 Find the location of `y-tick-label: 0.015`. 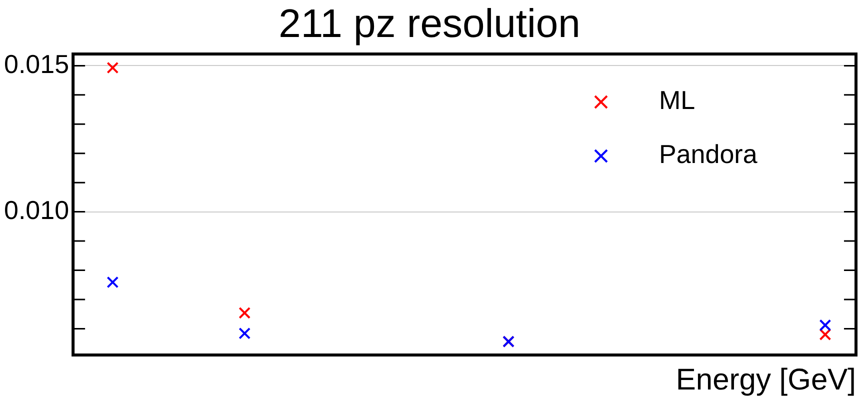

y-tick-label: 0.015 is located at coordinates (37, 63).